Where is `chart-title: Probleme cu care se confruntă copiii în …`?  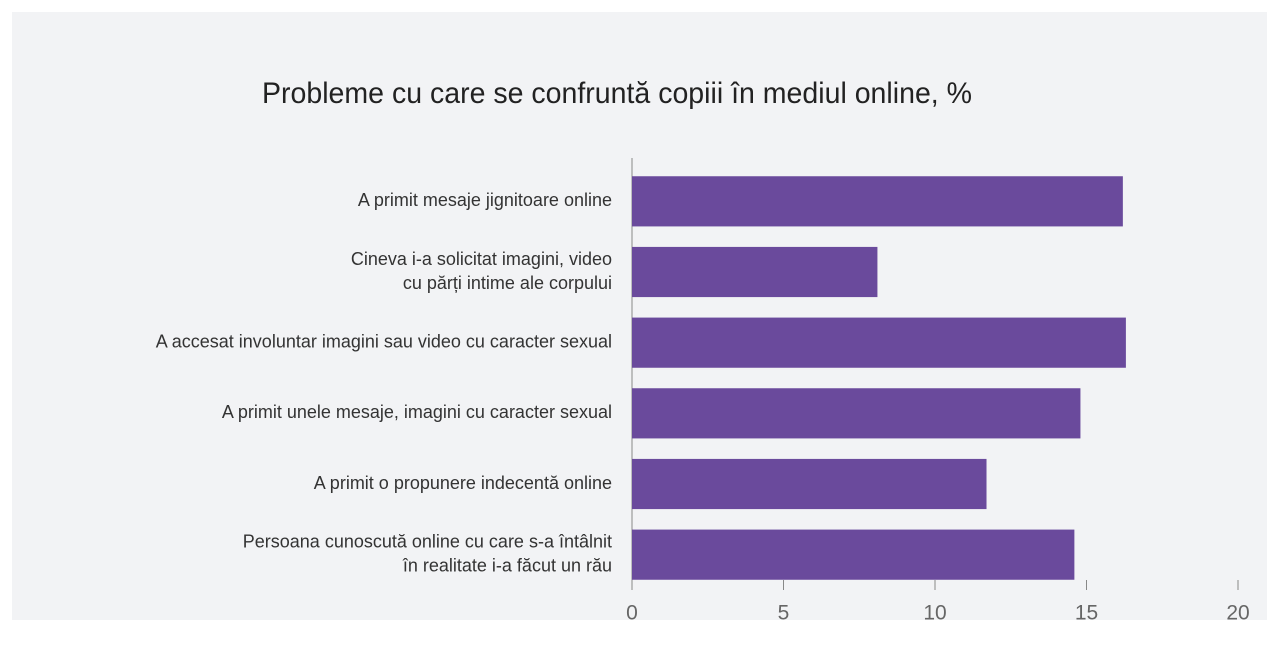
chart-title: Probleme cu care se confruntă copiii în … is located at coordinates (617, 93).